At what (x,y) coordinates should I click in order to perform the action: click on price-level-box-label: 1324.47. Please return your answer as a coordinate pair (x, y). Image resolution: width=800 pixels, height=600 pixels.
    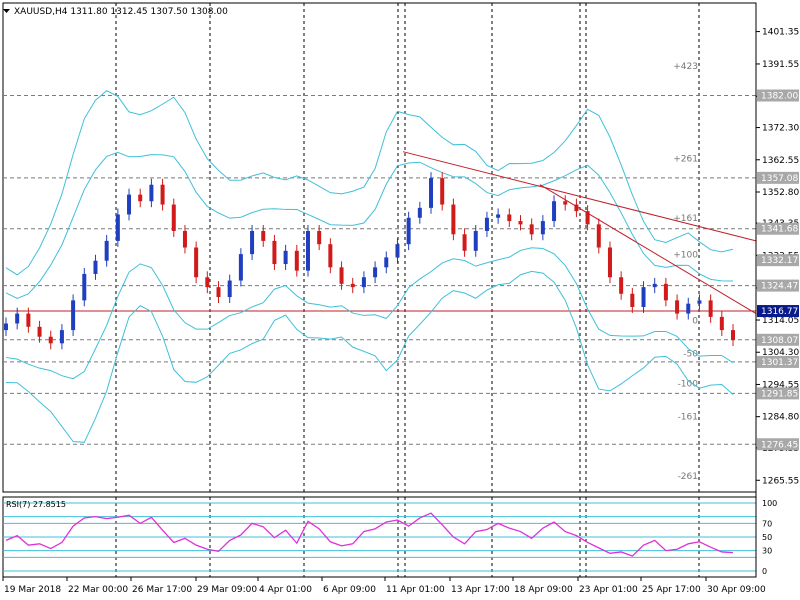
    Looking at the image, I should click on (779, 287).